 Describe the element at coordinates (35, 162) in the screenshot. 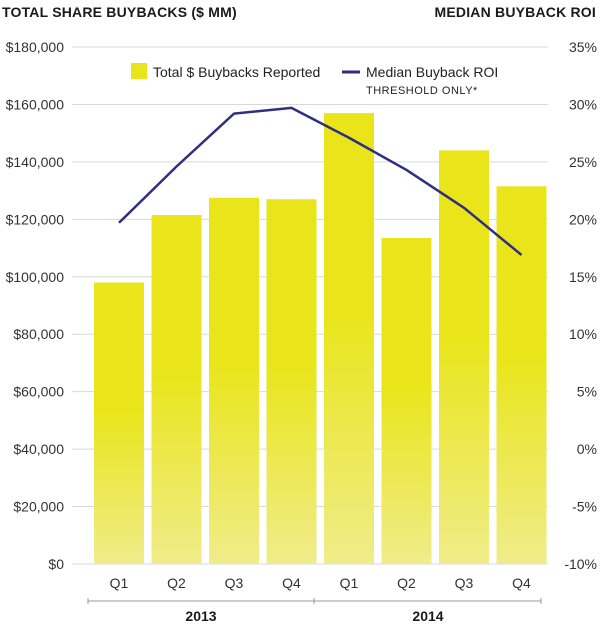

I see `left-tick-label: $140,000` at that location.